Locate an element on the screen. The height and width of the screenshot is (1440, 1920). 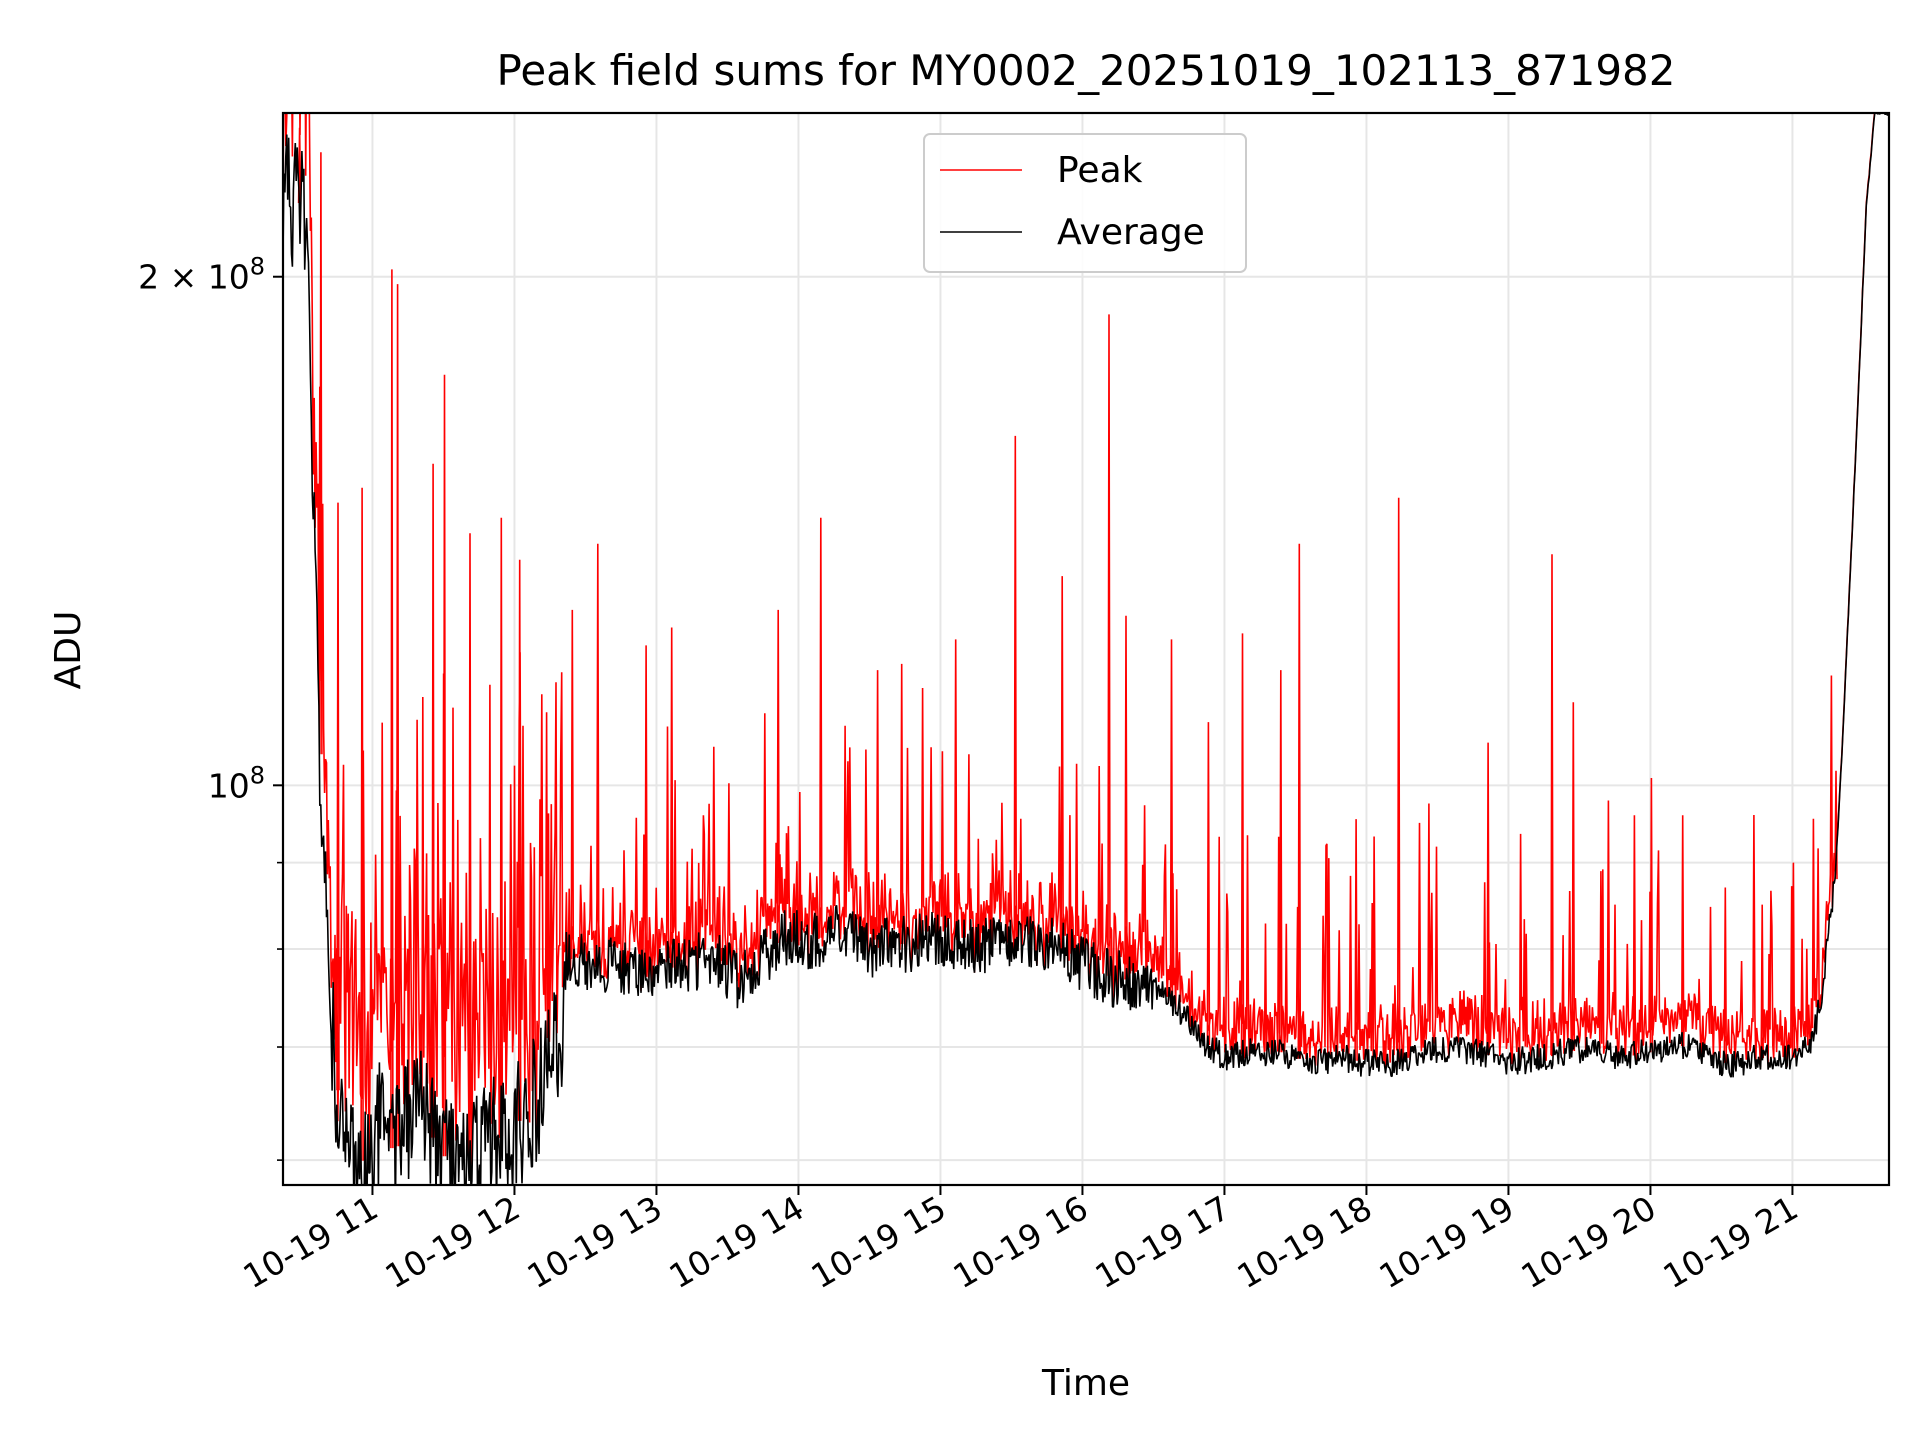
x-axis-label: Time is located at coordinates (1085, 1383).